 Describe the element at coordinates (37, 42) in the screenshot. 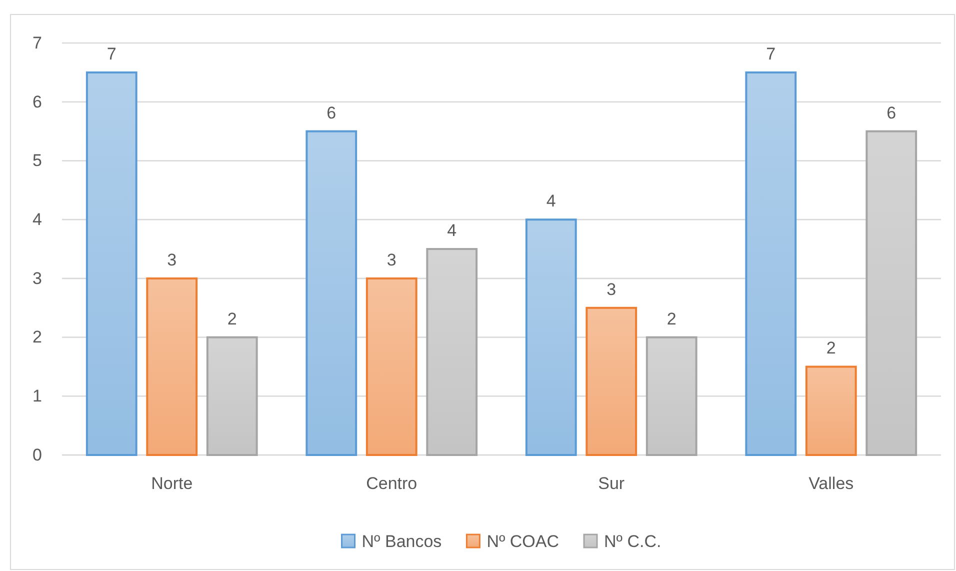

I see `y-tick-label: 7` at that location.